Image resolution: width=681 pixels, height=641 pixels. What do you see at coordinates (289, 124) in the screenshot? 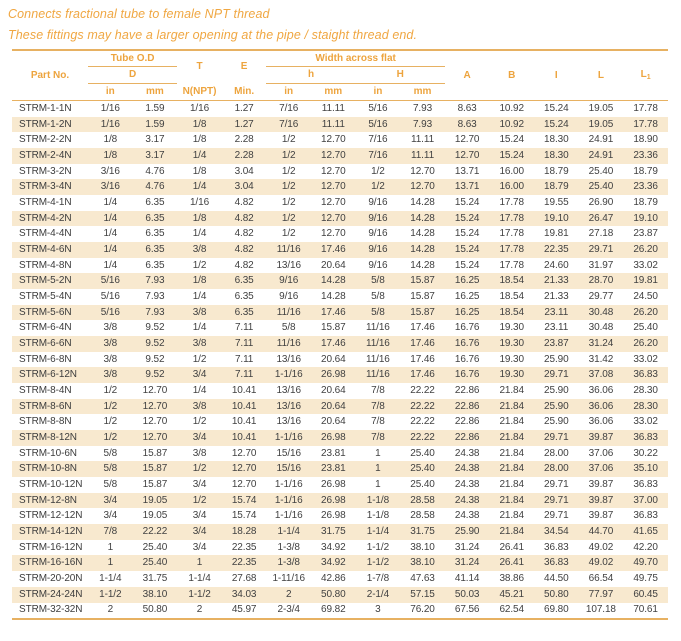
I see `value-cell: 7/16` at bounding box center [289, 124].